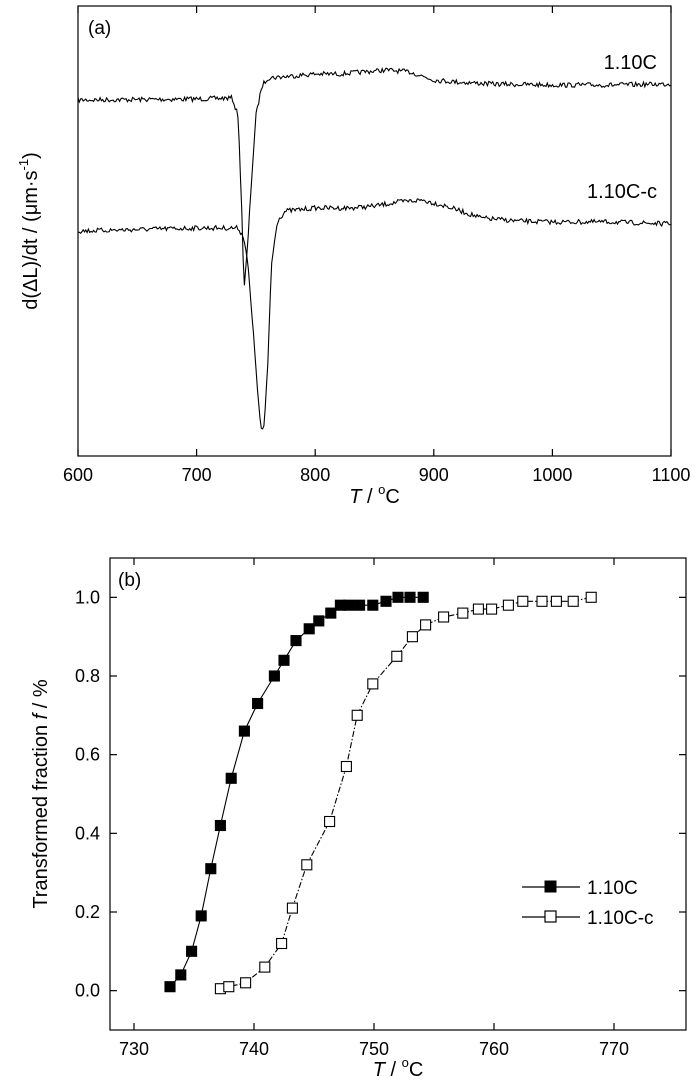  What do you see at coordinates (393, 1070) in the screenshot?
I see `panel-b-x-sep: /` at bounding box center [393, 1070].